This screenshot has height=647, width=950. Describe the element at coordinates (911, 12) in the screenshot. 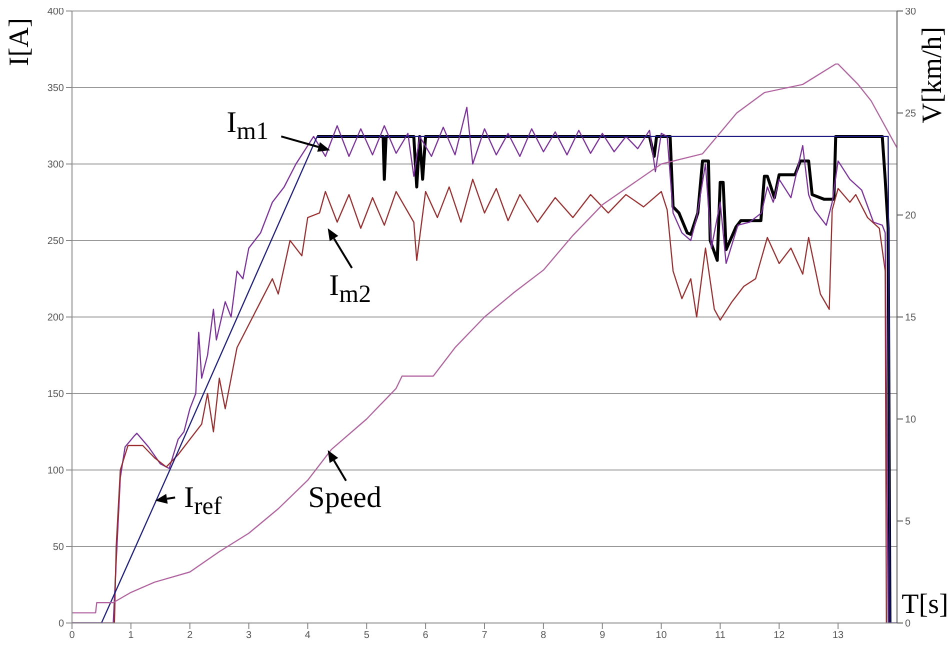

I see `y2-tick-label: 30` at that location.